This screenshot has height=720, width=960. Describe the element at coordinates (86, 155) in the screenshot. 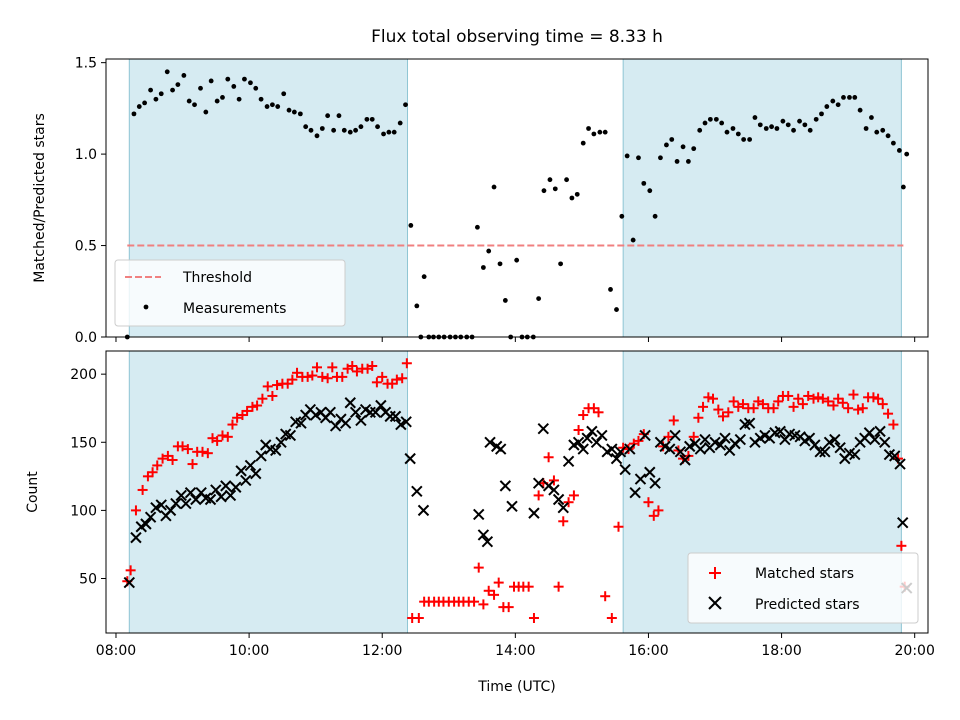

I see `y-tick-label: 1.0` at that location.